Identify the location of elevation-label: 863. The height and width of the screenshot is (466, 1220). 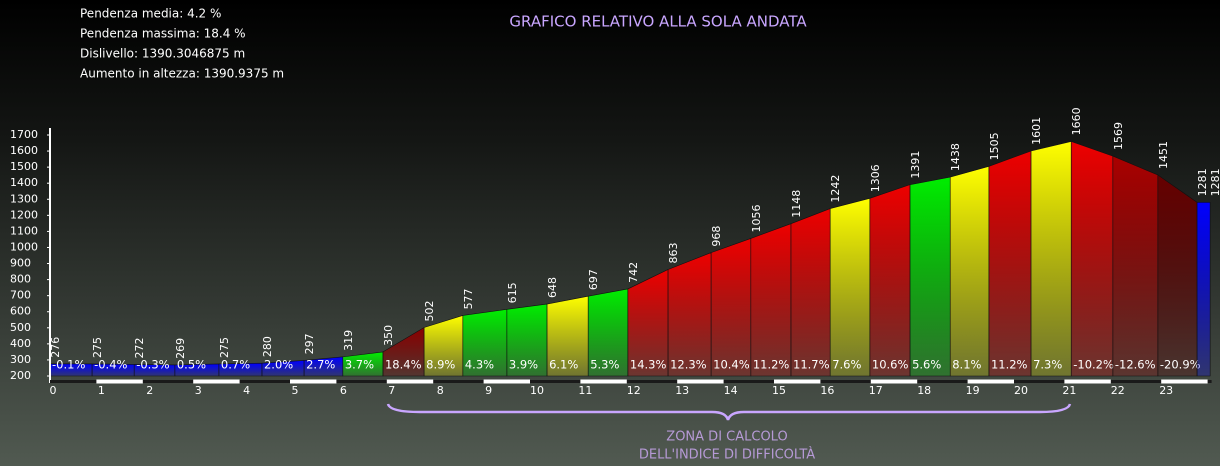
(673, 252).